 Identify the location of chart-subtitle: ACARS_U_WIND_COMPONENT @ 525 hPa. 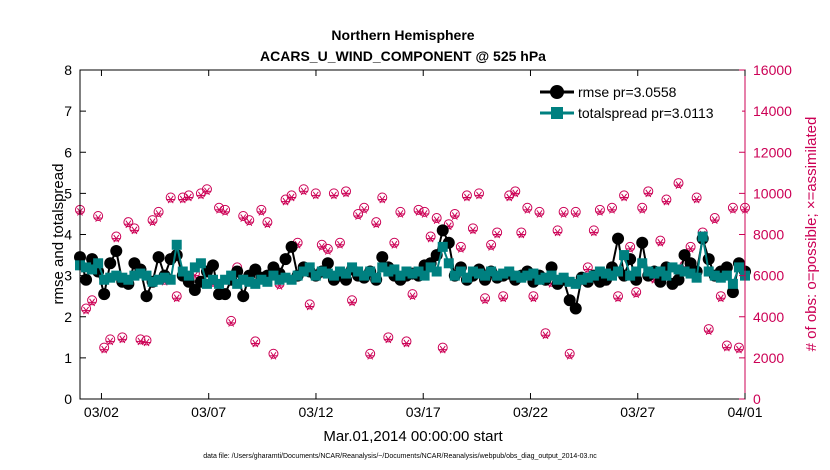
(403, 56).